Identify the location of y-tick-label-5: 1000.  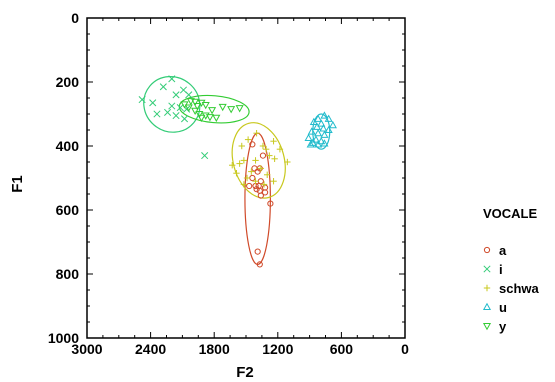
(63, 338).